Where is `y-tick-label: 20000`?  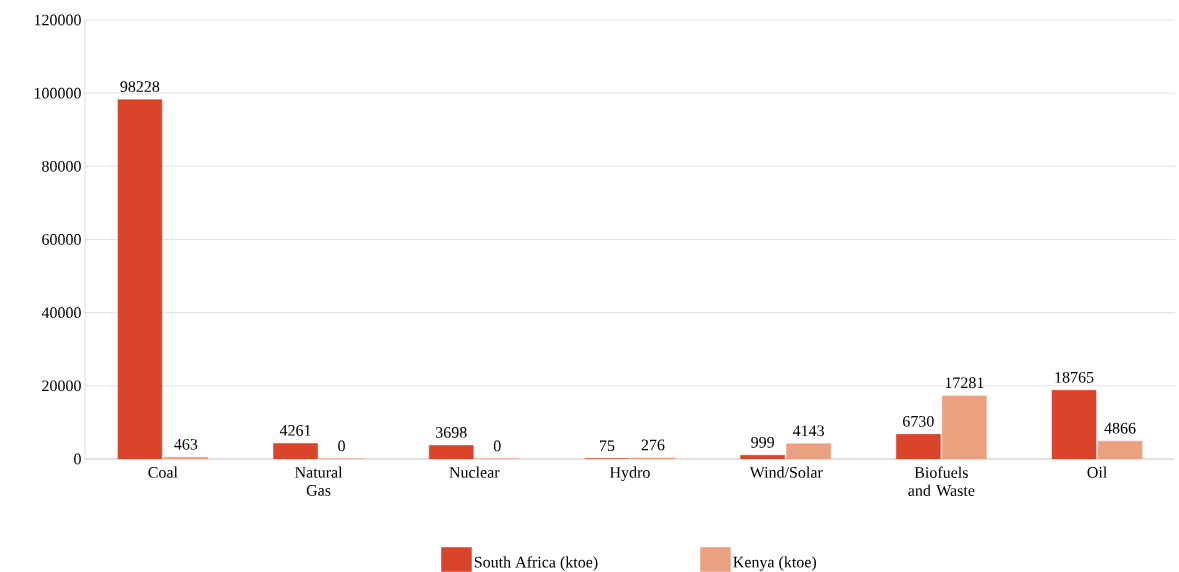 y-tick-label: 20000 is located at coordinates (61, 386).